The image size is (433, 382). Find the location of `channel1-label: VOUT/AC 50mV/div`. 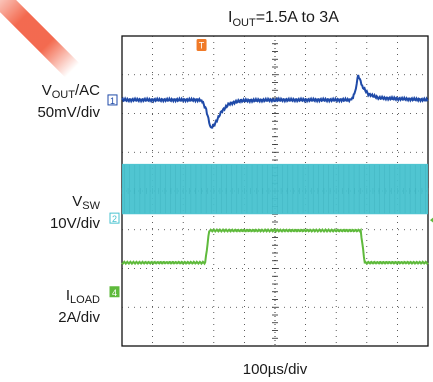

channel1-label: VOUT/AC 50mV/div is located at coordinates (68, 101).